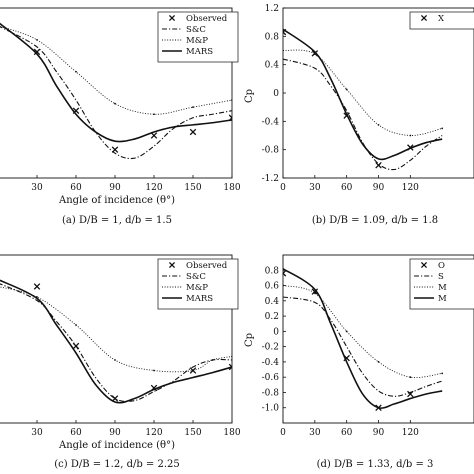 The height and width of the screenshot is (474, 474). Describe the element at coordinates (375, 220) in the screenshot. I see `caption-b: (b) D/B = 1.09, d/b = 1.8` at that location.